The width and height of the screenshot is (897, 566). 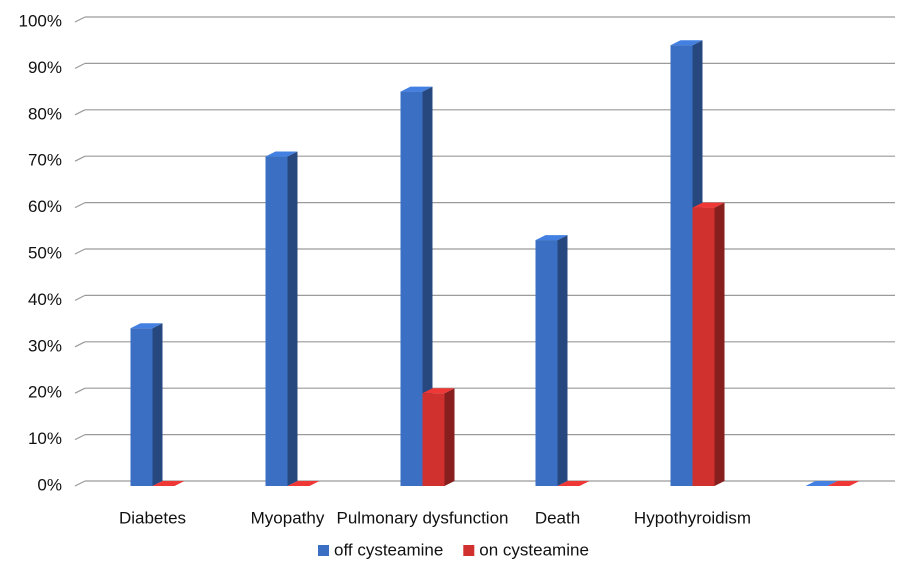 I want to click on x-tick-label: Death, so click(x=557, y=517).